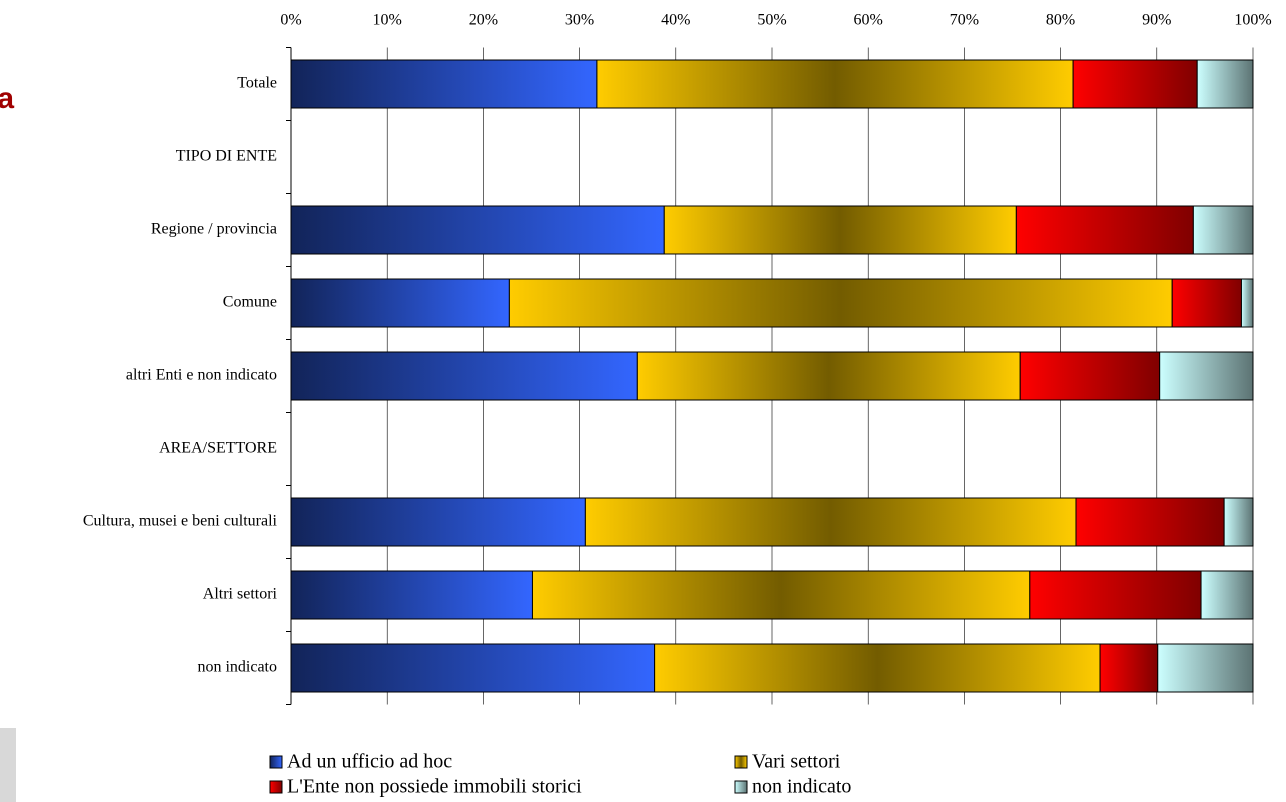 Image resolution: width=1286 pixels, height=802 pixels. Describe the element at coordinates (434, 787) in the screenshot. I see `legend-label: L'Ente non possiede immobili storici` at that location.